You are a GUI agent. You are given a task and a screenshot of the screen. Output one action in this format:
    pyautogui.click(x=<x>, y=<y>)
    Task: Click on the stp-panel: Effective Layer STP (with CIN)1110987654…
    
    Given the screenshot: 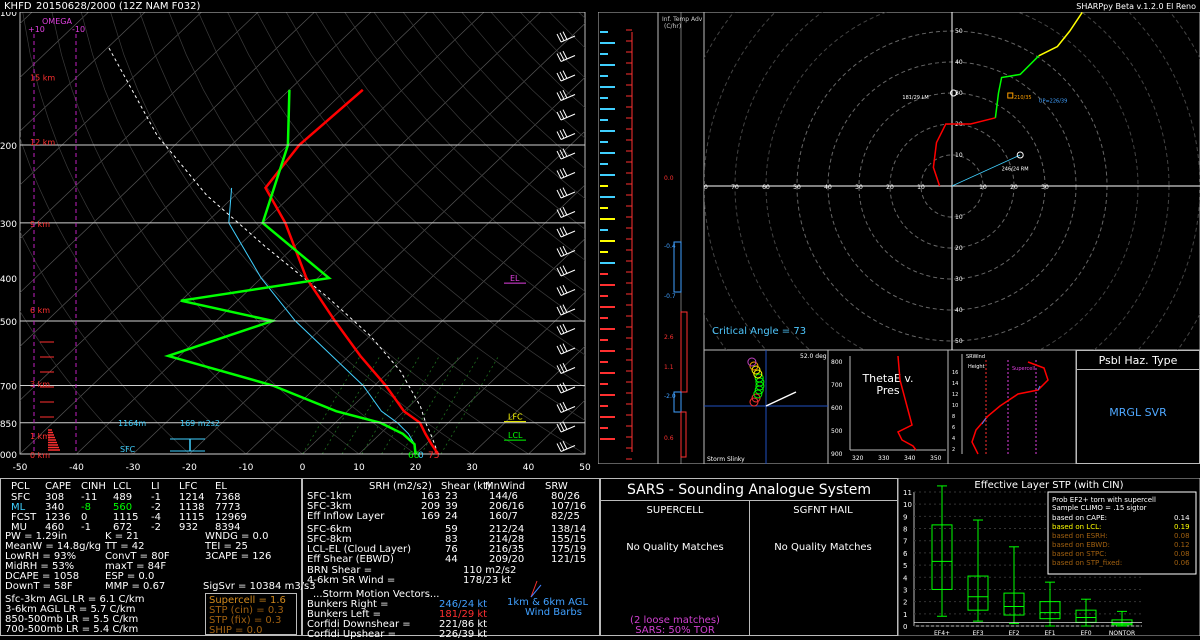 What is the action you would take?
    pyautogui.click(x=1049, y=557)
    